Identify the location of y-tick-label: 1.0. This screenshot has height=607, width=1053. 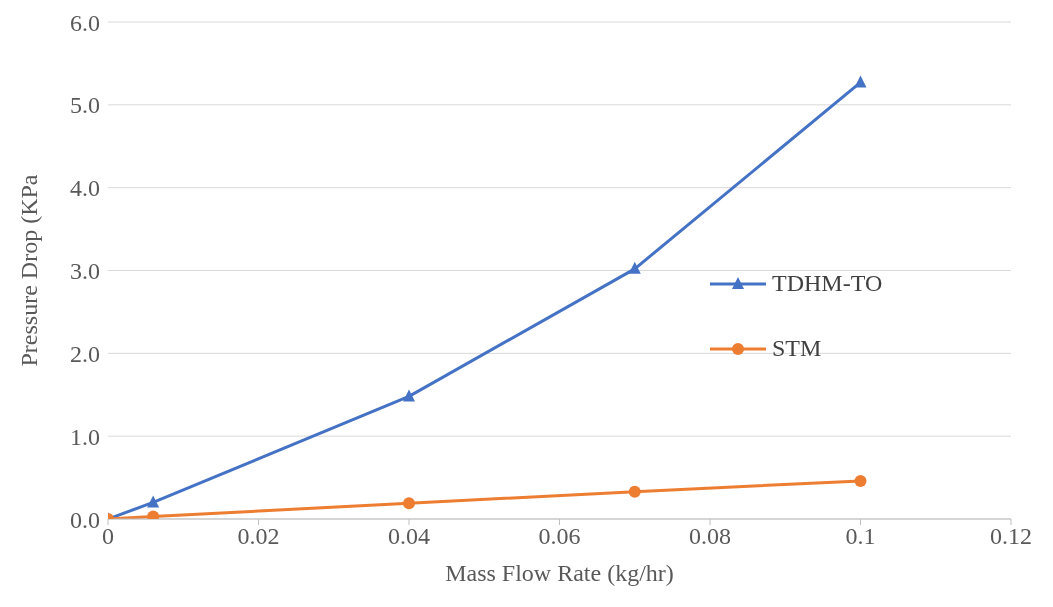
(85, 436).